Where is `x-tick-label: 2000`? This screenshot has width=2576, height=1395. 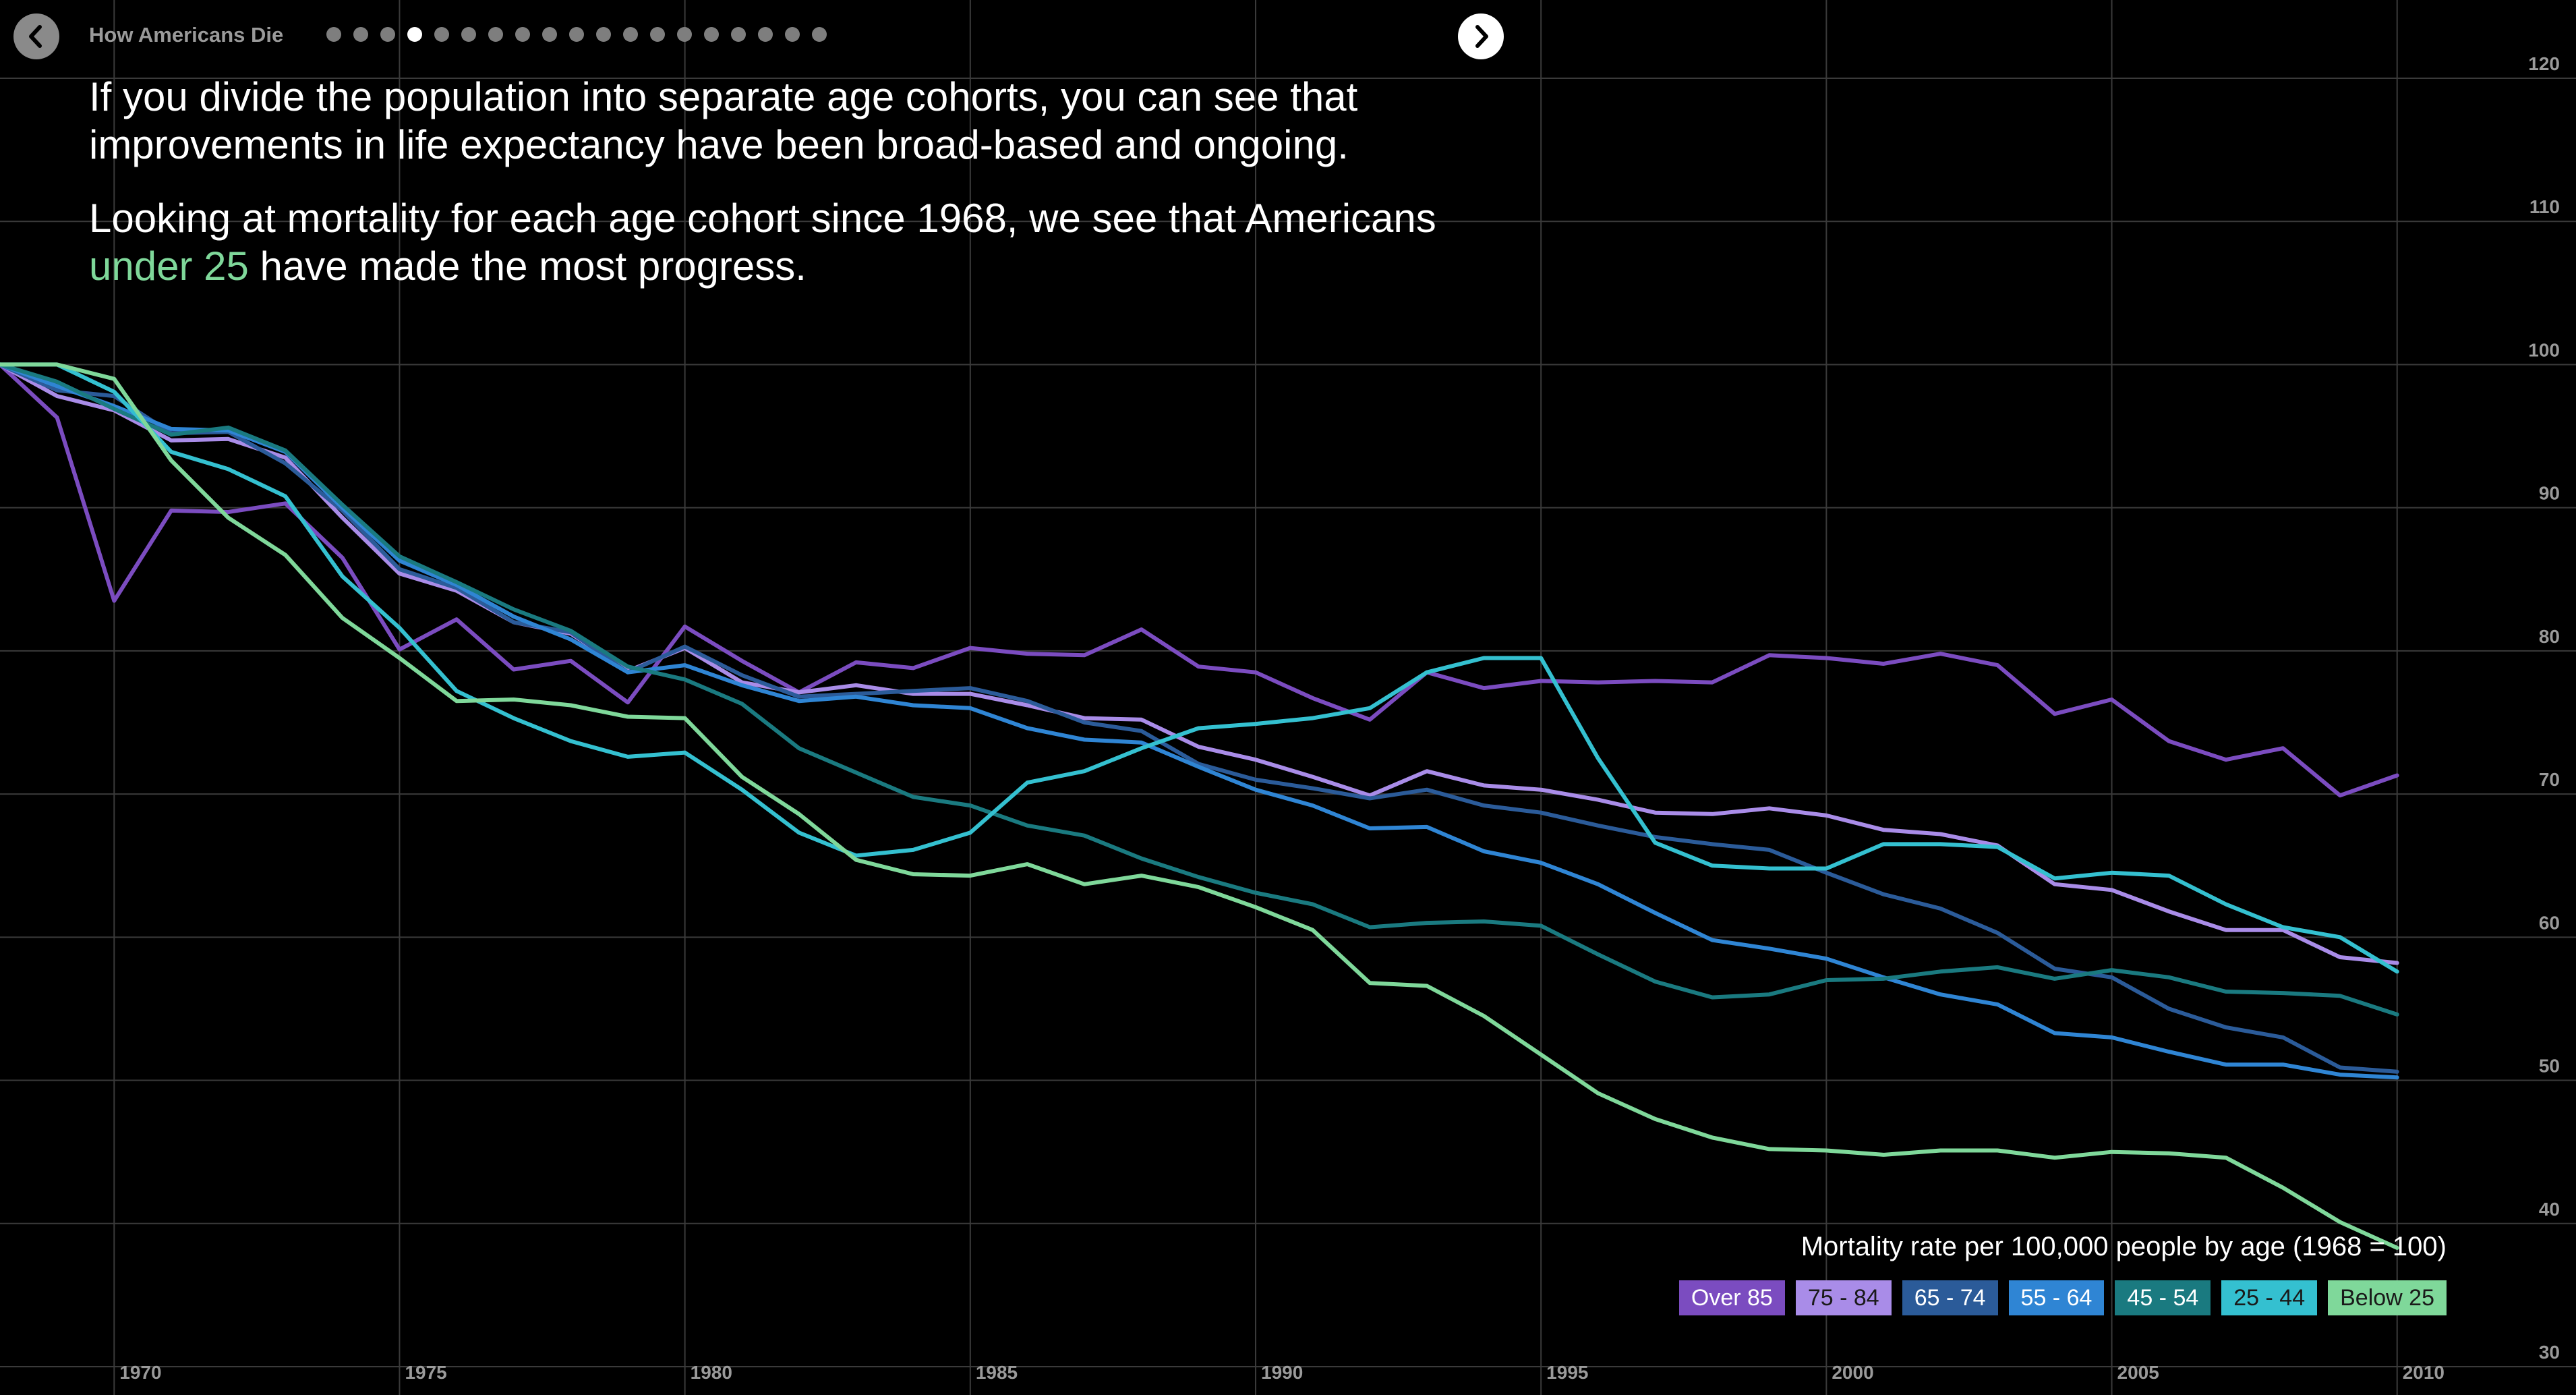 x-tick-label: 2000 is located at coordinates (1853, 1372).